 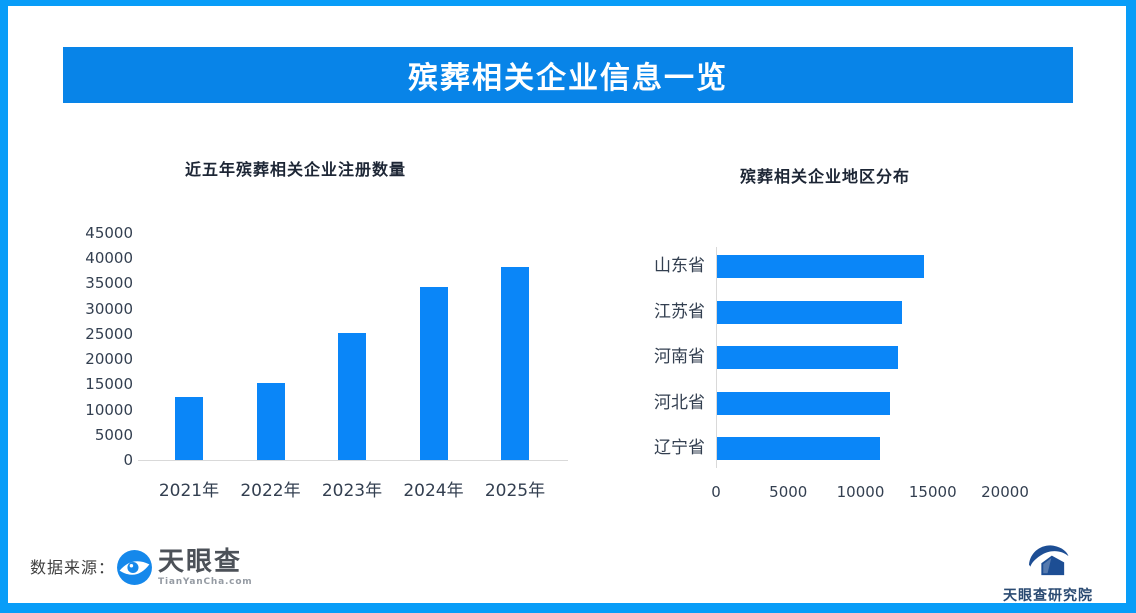 What do you see at coordinates (205, 582) in the screenshot?
I see `tianyancha-domain-text: TianYanCha.com` at bounding box center [205, 582].